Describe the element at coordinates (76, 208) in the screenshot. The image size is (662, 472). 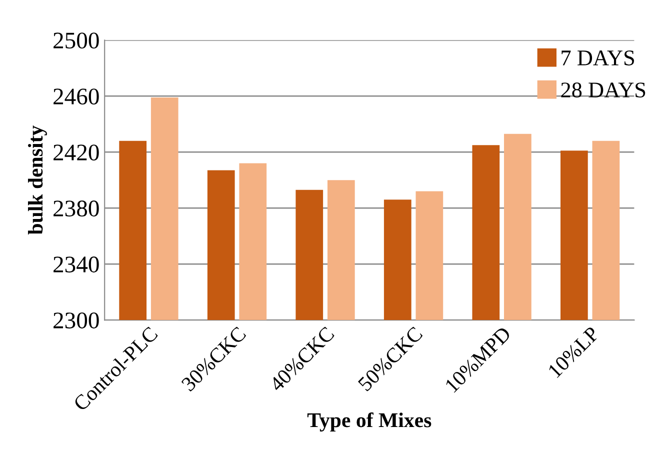
I see `y-tick-label: 2380` at that location.